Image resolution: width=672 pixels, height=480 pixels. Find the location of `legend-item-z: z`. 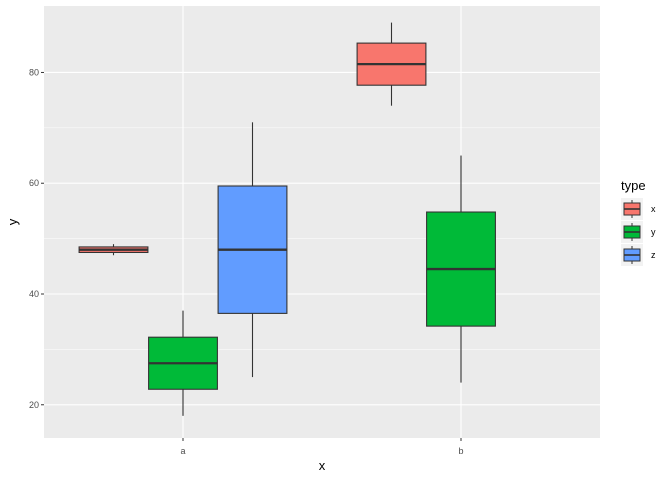

legend-item-z: z is located at coordinates (638, 255).